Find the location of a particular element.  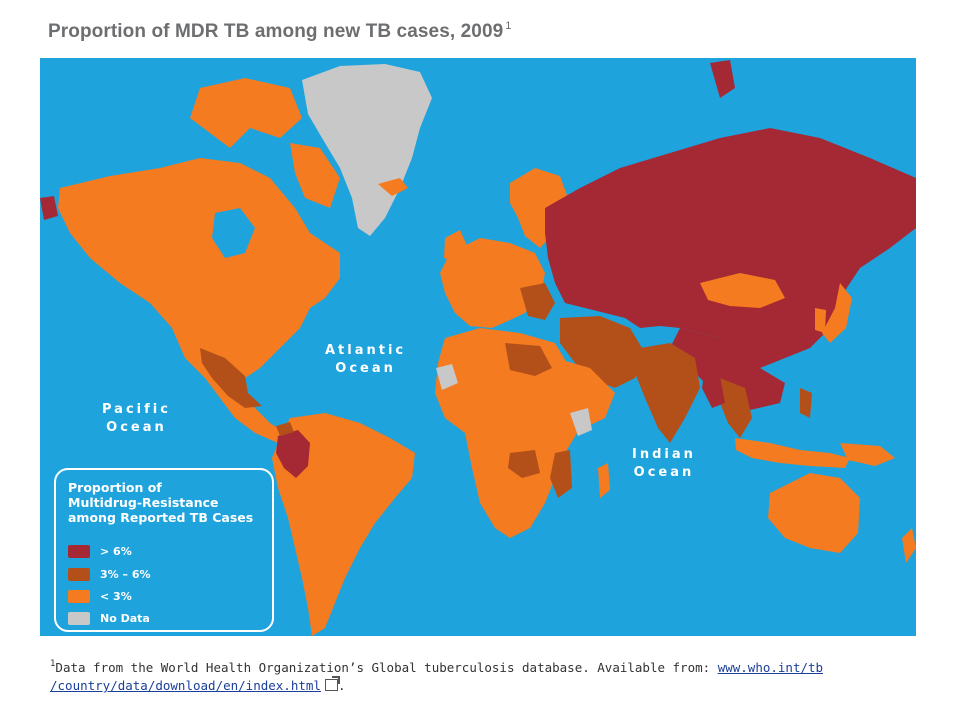

new-guinea-region is located at coordinates (867, 454).